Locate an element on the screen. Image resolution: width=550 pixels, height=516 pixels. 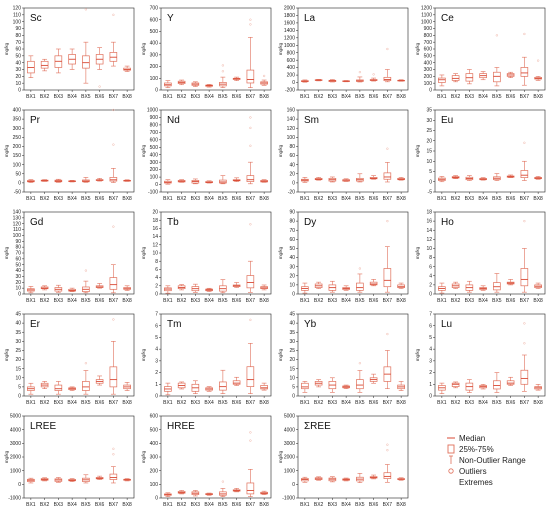
y-tick-label: 700 is located at coordinates (428, 43).